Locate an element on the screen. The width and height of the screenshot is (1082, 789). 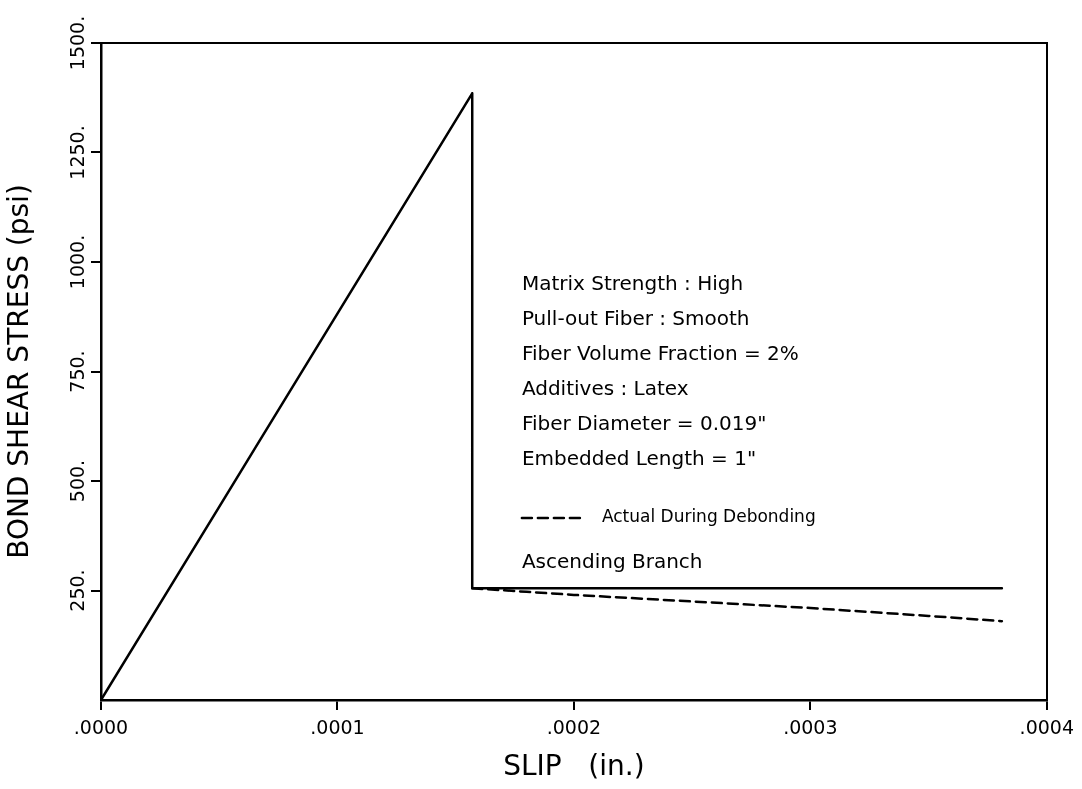
series-label: Ascending Branch is located at coordinates (612, 561).